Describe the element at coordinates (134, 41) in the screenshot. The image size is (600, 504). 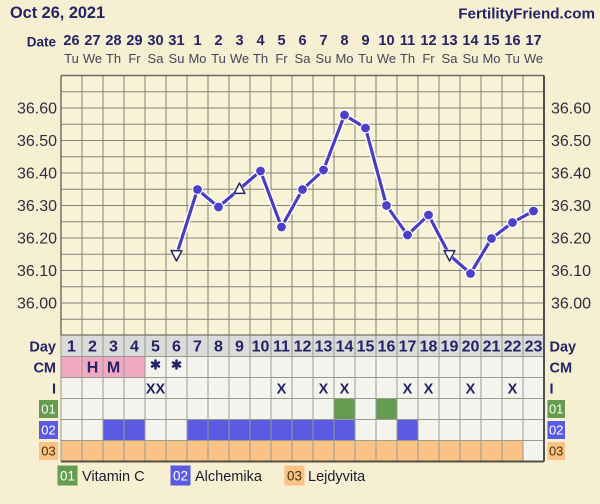
I see `svg-text: 29` at that location.